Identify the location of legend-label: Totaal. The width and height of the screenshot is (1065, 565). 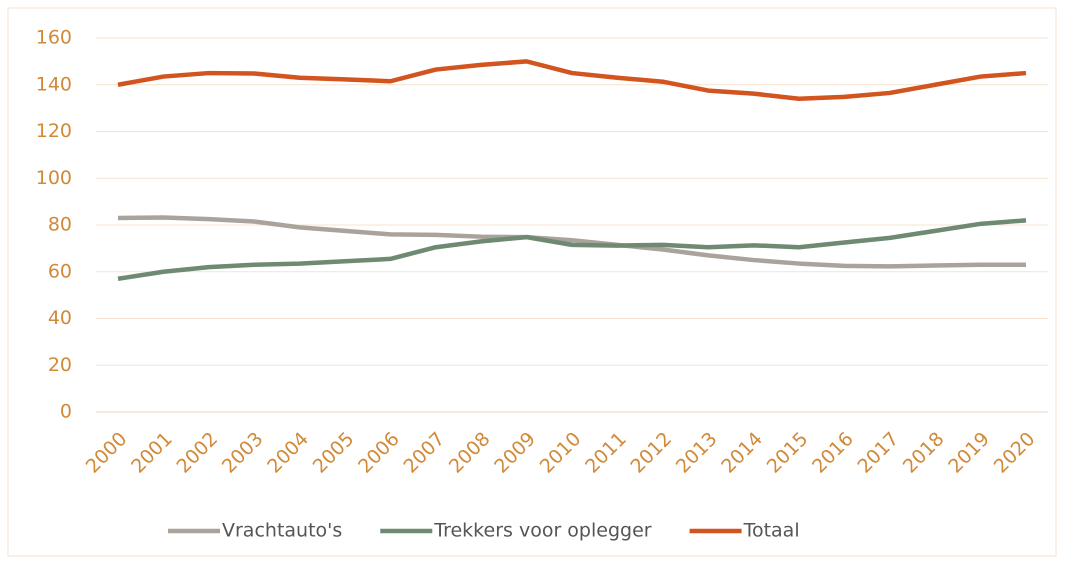
(771, 531).